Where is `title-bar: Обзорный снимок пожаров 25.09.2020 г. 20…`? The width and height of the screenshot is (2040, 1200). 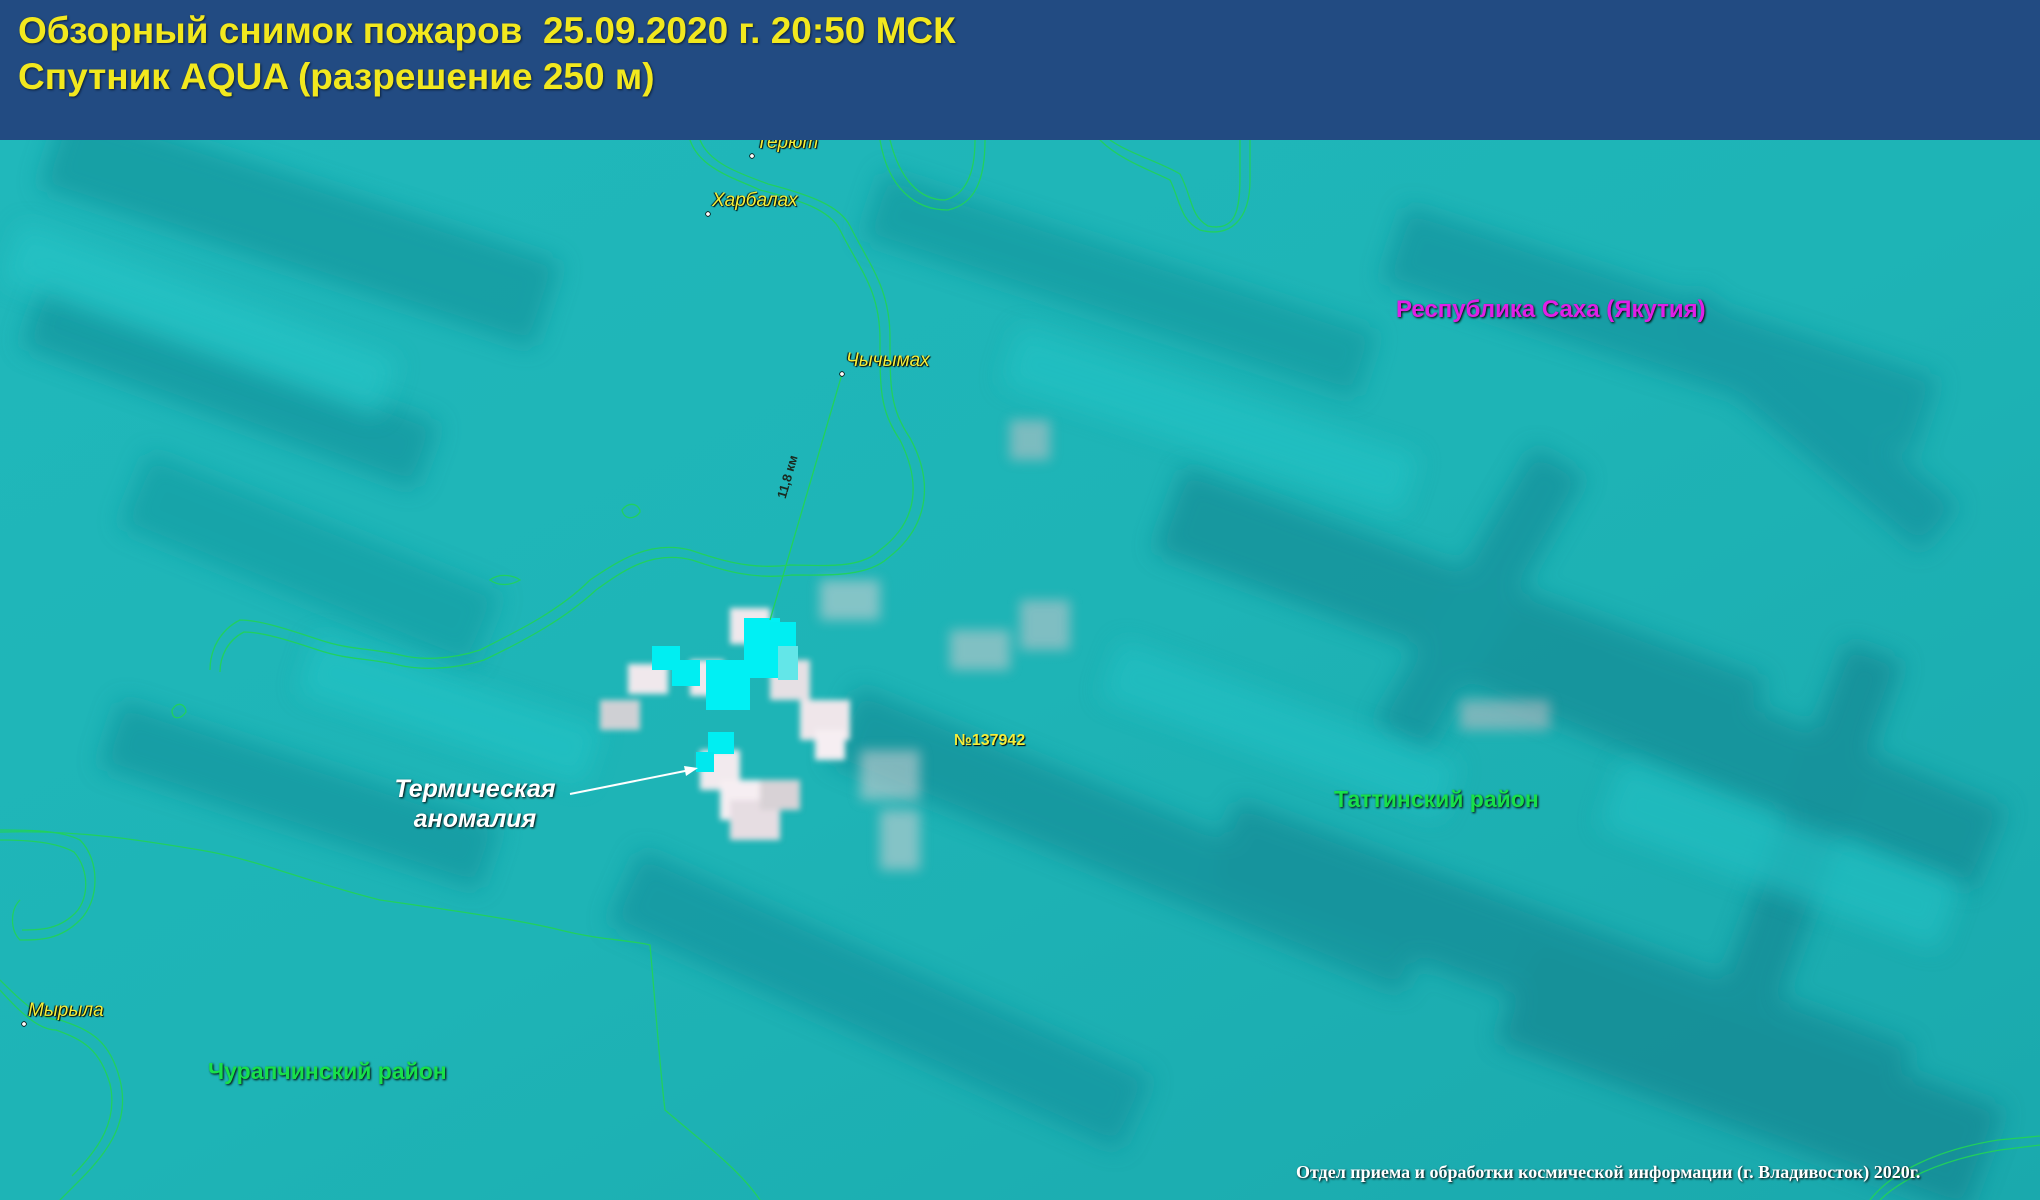
title-bar: Обзорный снимок пожаров 25.09.2020 г. 20… is located at coordinates (1020, 70).